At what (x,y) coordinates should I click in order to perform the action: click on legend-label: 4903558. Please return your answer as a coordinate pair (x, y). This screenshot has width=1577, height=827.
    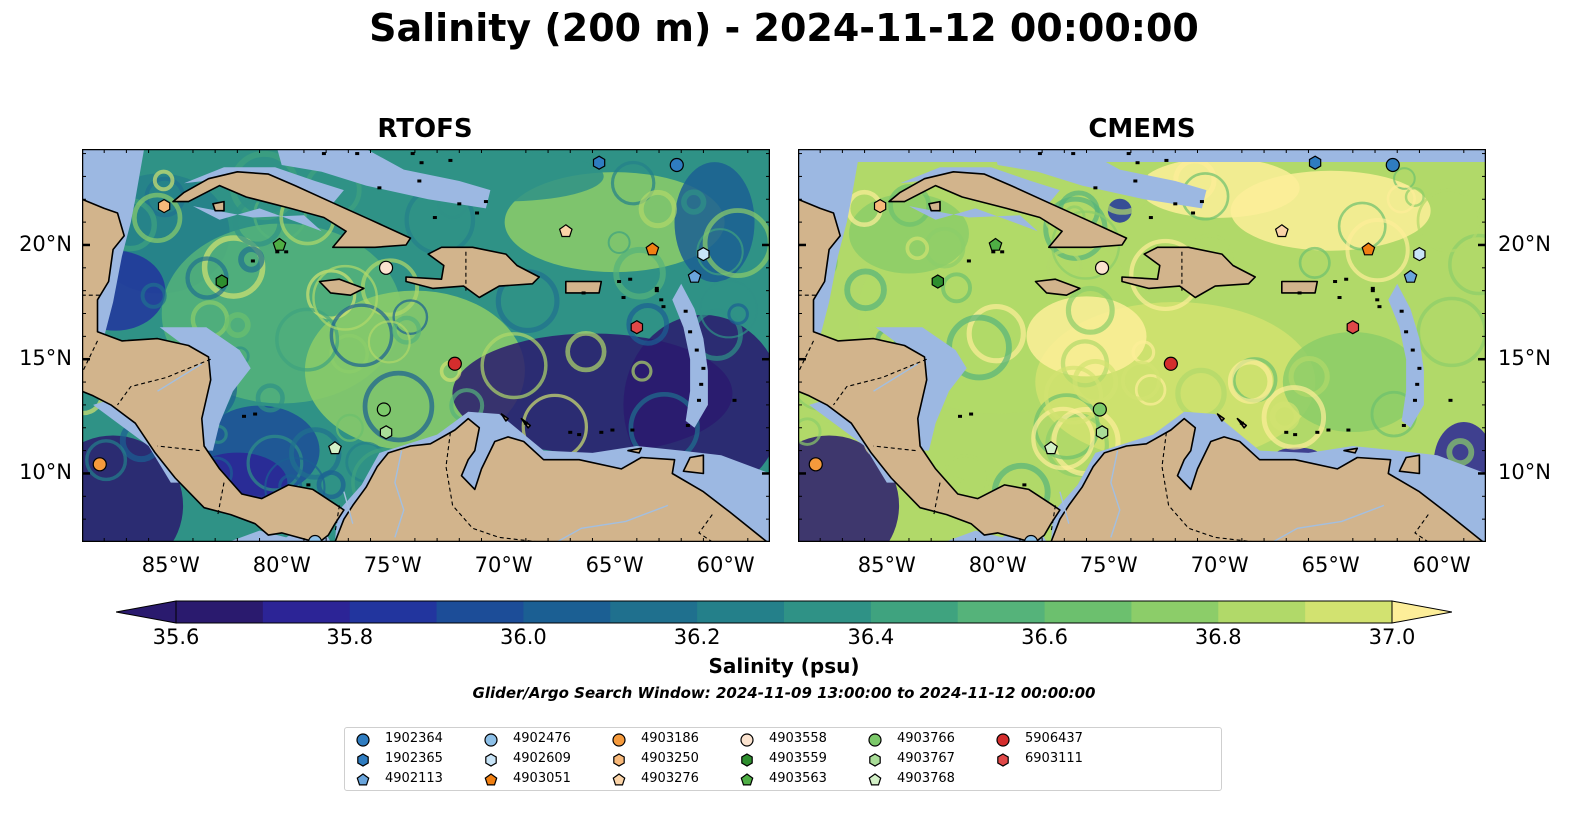
    Looking at the image, I should click on (798, 738).